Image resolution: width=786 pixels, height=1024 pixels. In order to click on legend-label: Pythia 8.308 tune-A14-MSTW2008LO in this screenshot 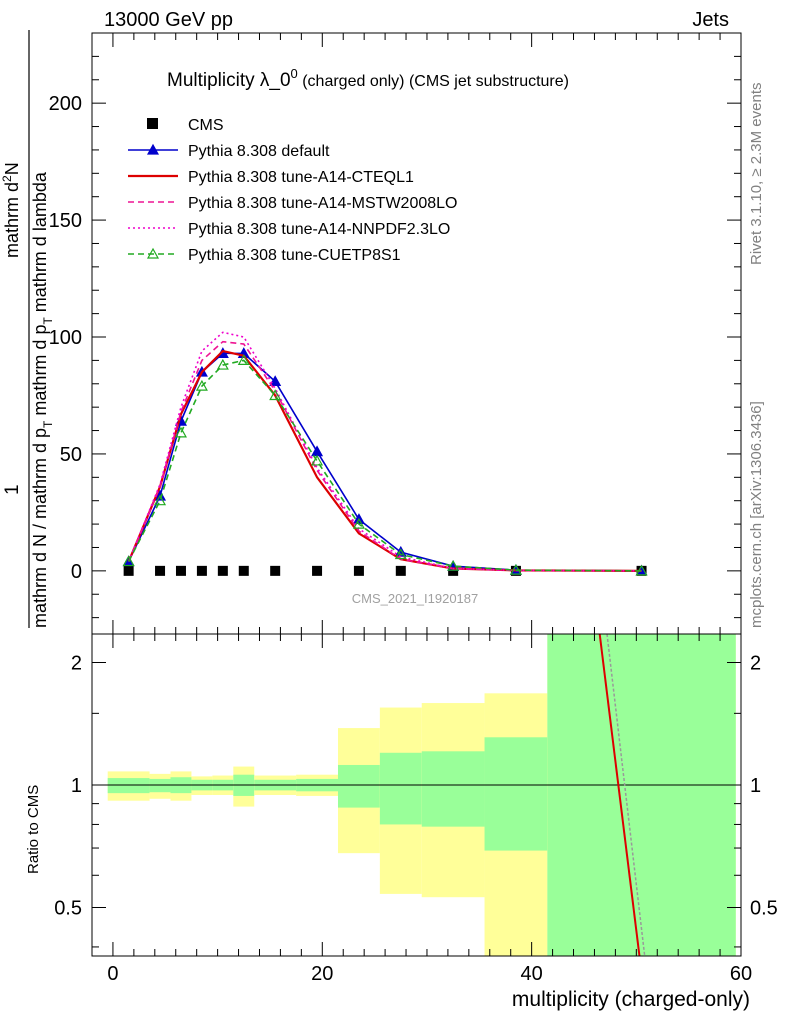, I will do `click(322, 203)`.